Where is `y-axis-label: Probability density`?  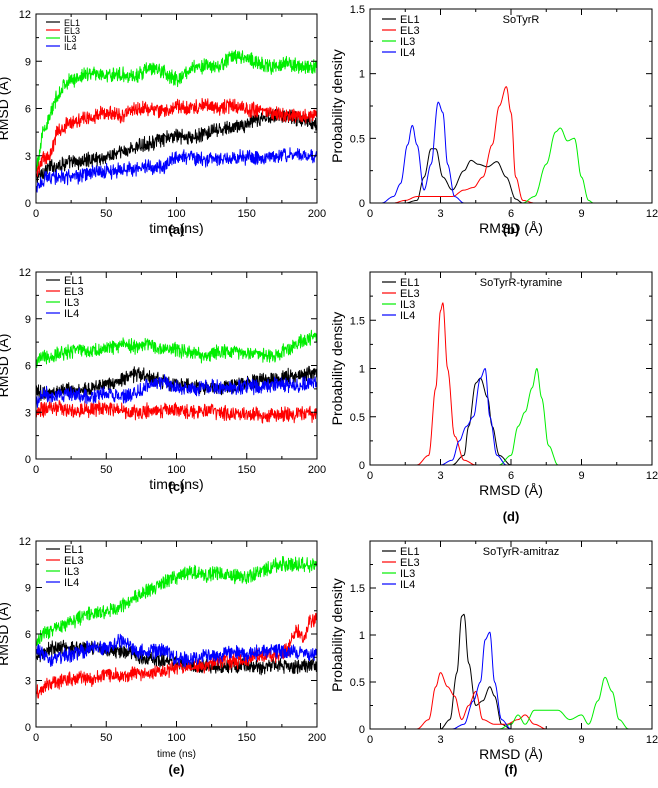 y-axis-label: Probability density is located at coordinates (337, 369).